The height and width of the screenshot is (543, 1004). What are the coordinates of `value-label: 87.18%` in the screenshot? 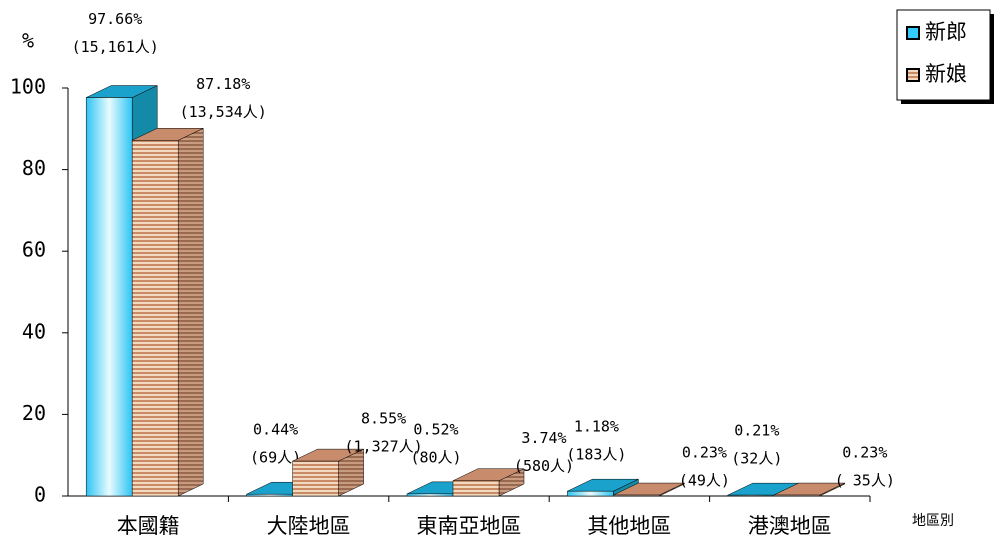 It's located at (223, 84).